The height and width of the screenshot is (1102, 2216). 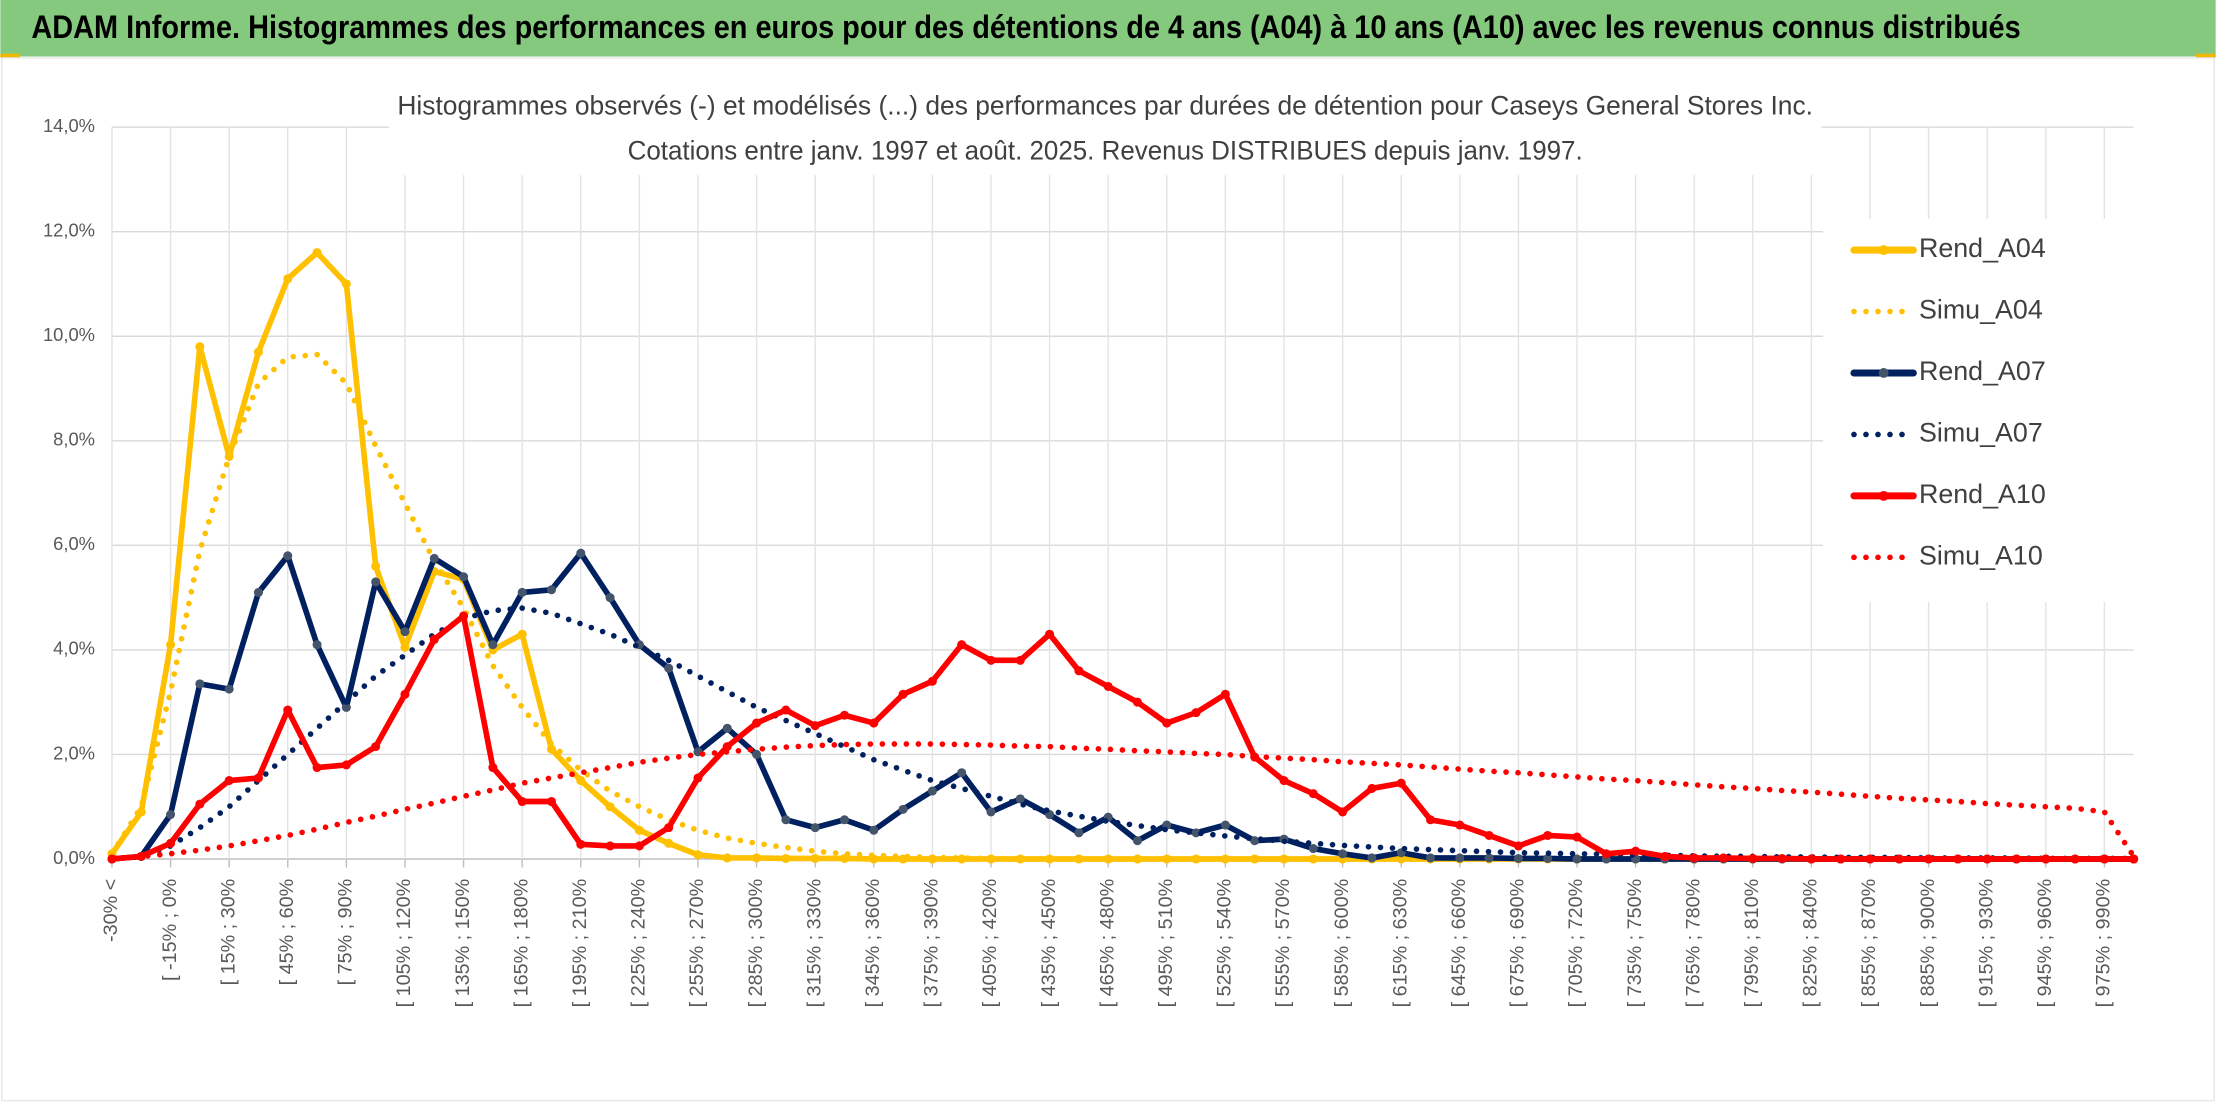 I want to click on x-tick-label: [ 825% ; 840%, so click(x=1811, y=943).